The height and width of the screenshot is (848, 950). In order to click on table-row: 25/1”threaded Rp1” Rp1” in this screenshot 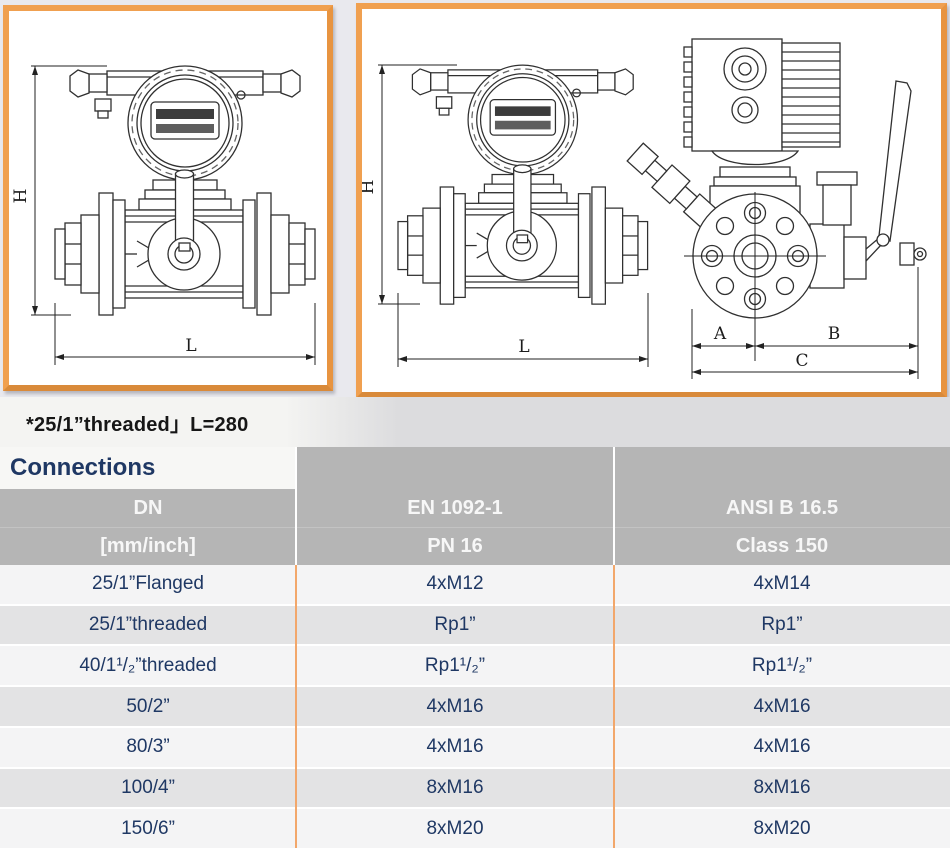, I will do `click(475, 624)`.